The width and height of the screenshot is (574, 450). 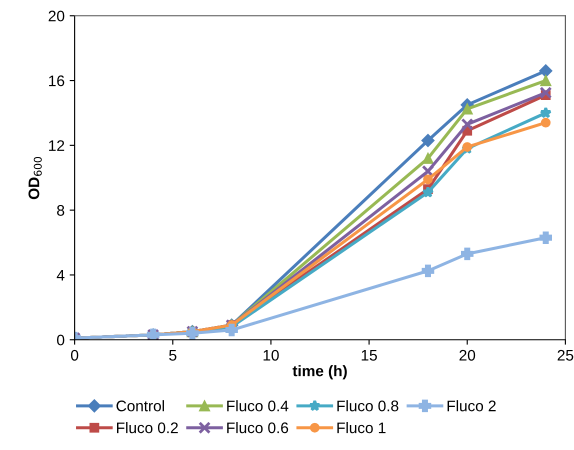 What do you see at coordinates (361, 428) in the screenshot?
I see `legend-label: Fluco 1` at bounding box center [361, 428].